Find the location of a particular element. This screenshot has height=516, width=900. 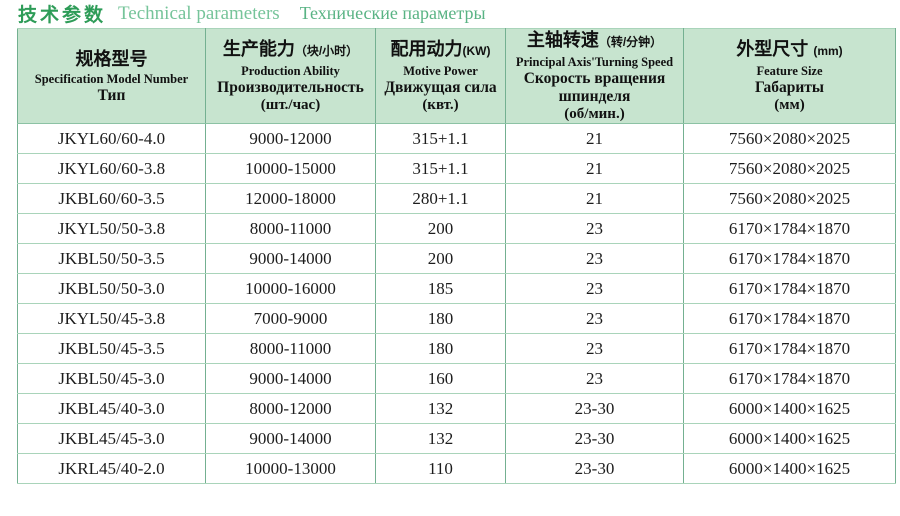

table-cell: 10000-16000 is located at coordinates (290, 288).